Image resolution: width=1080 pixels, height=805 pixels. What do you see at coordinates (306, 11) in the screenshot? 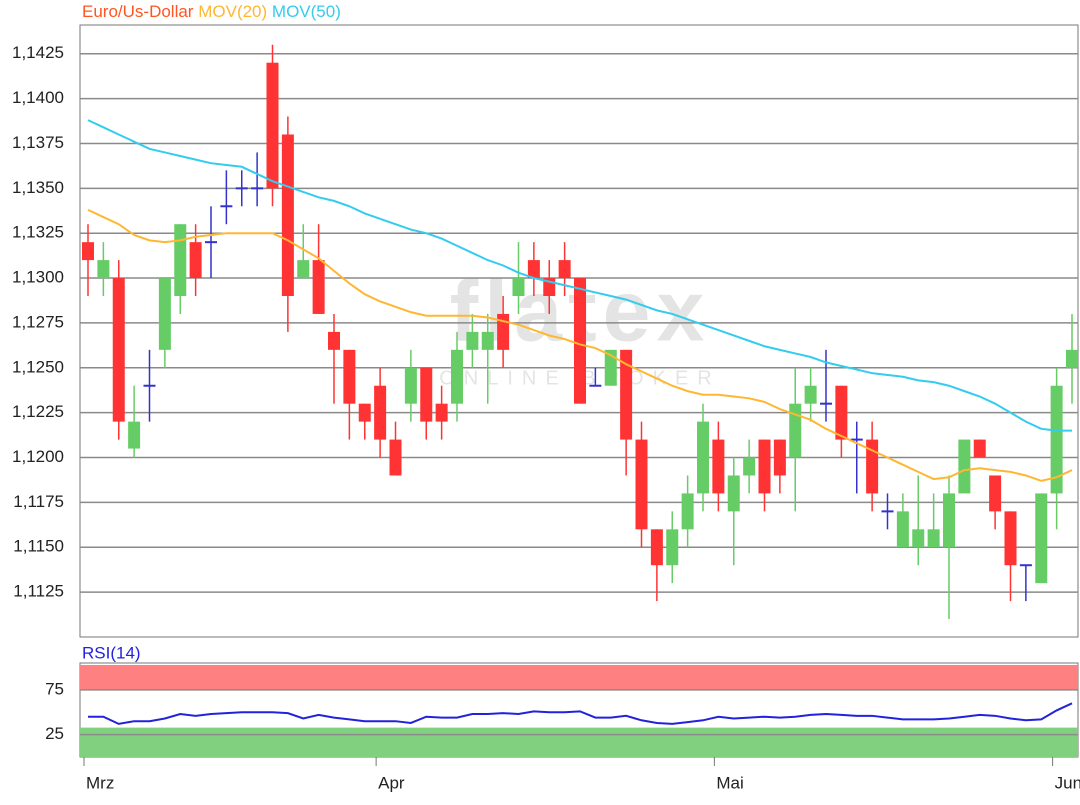
I see `legend-entry: MOV(50)` at bounding box center [306, 11].